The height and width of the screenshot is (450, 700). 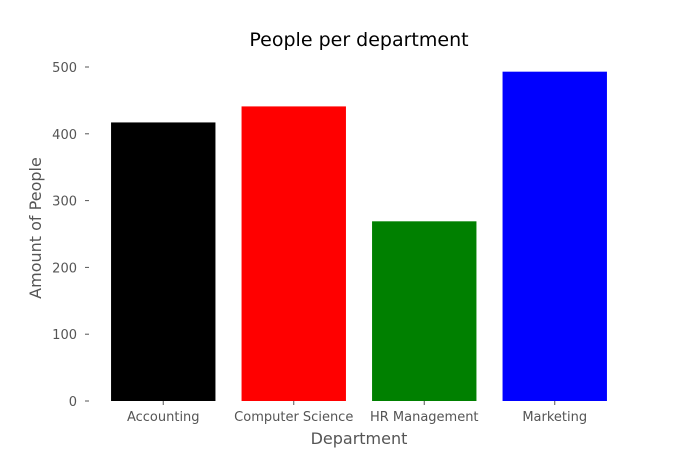 What do you see at coordinates (70, 235) in the screenshot?
I see `y-axis: 0 100 200 300 400 500` at bounding box center [70, 235].